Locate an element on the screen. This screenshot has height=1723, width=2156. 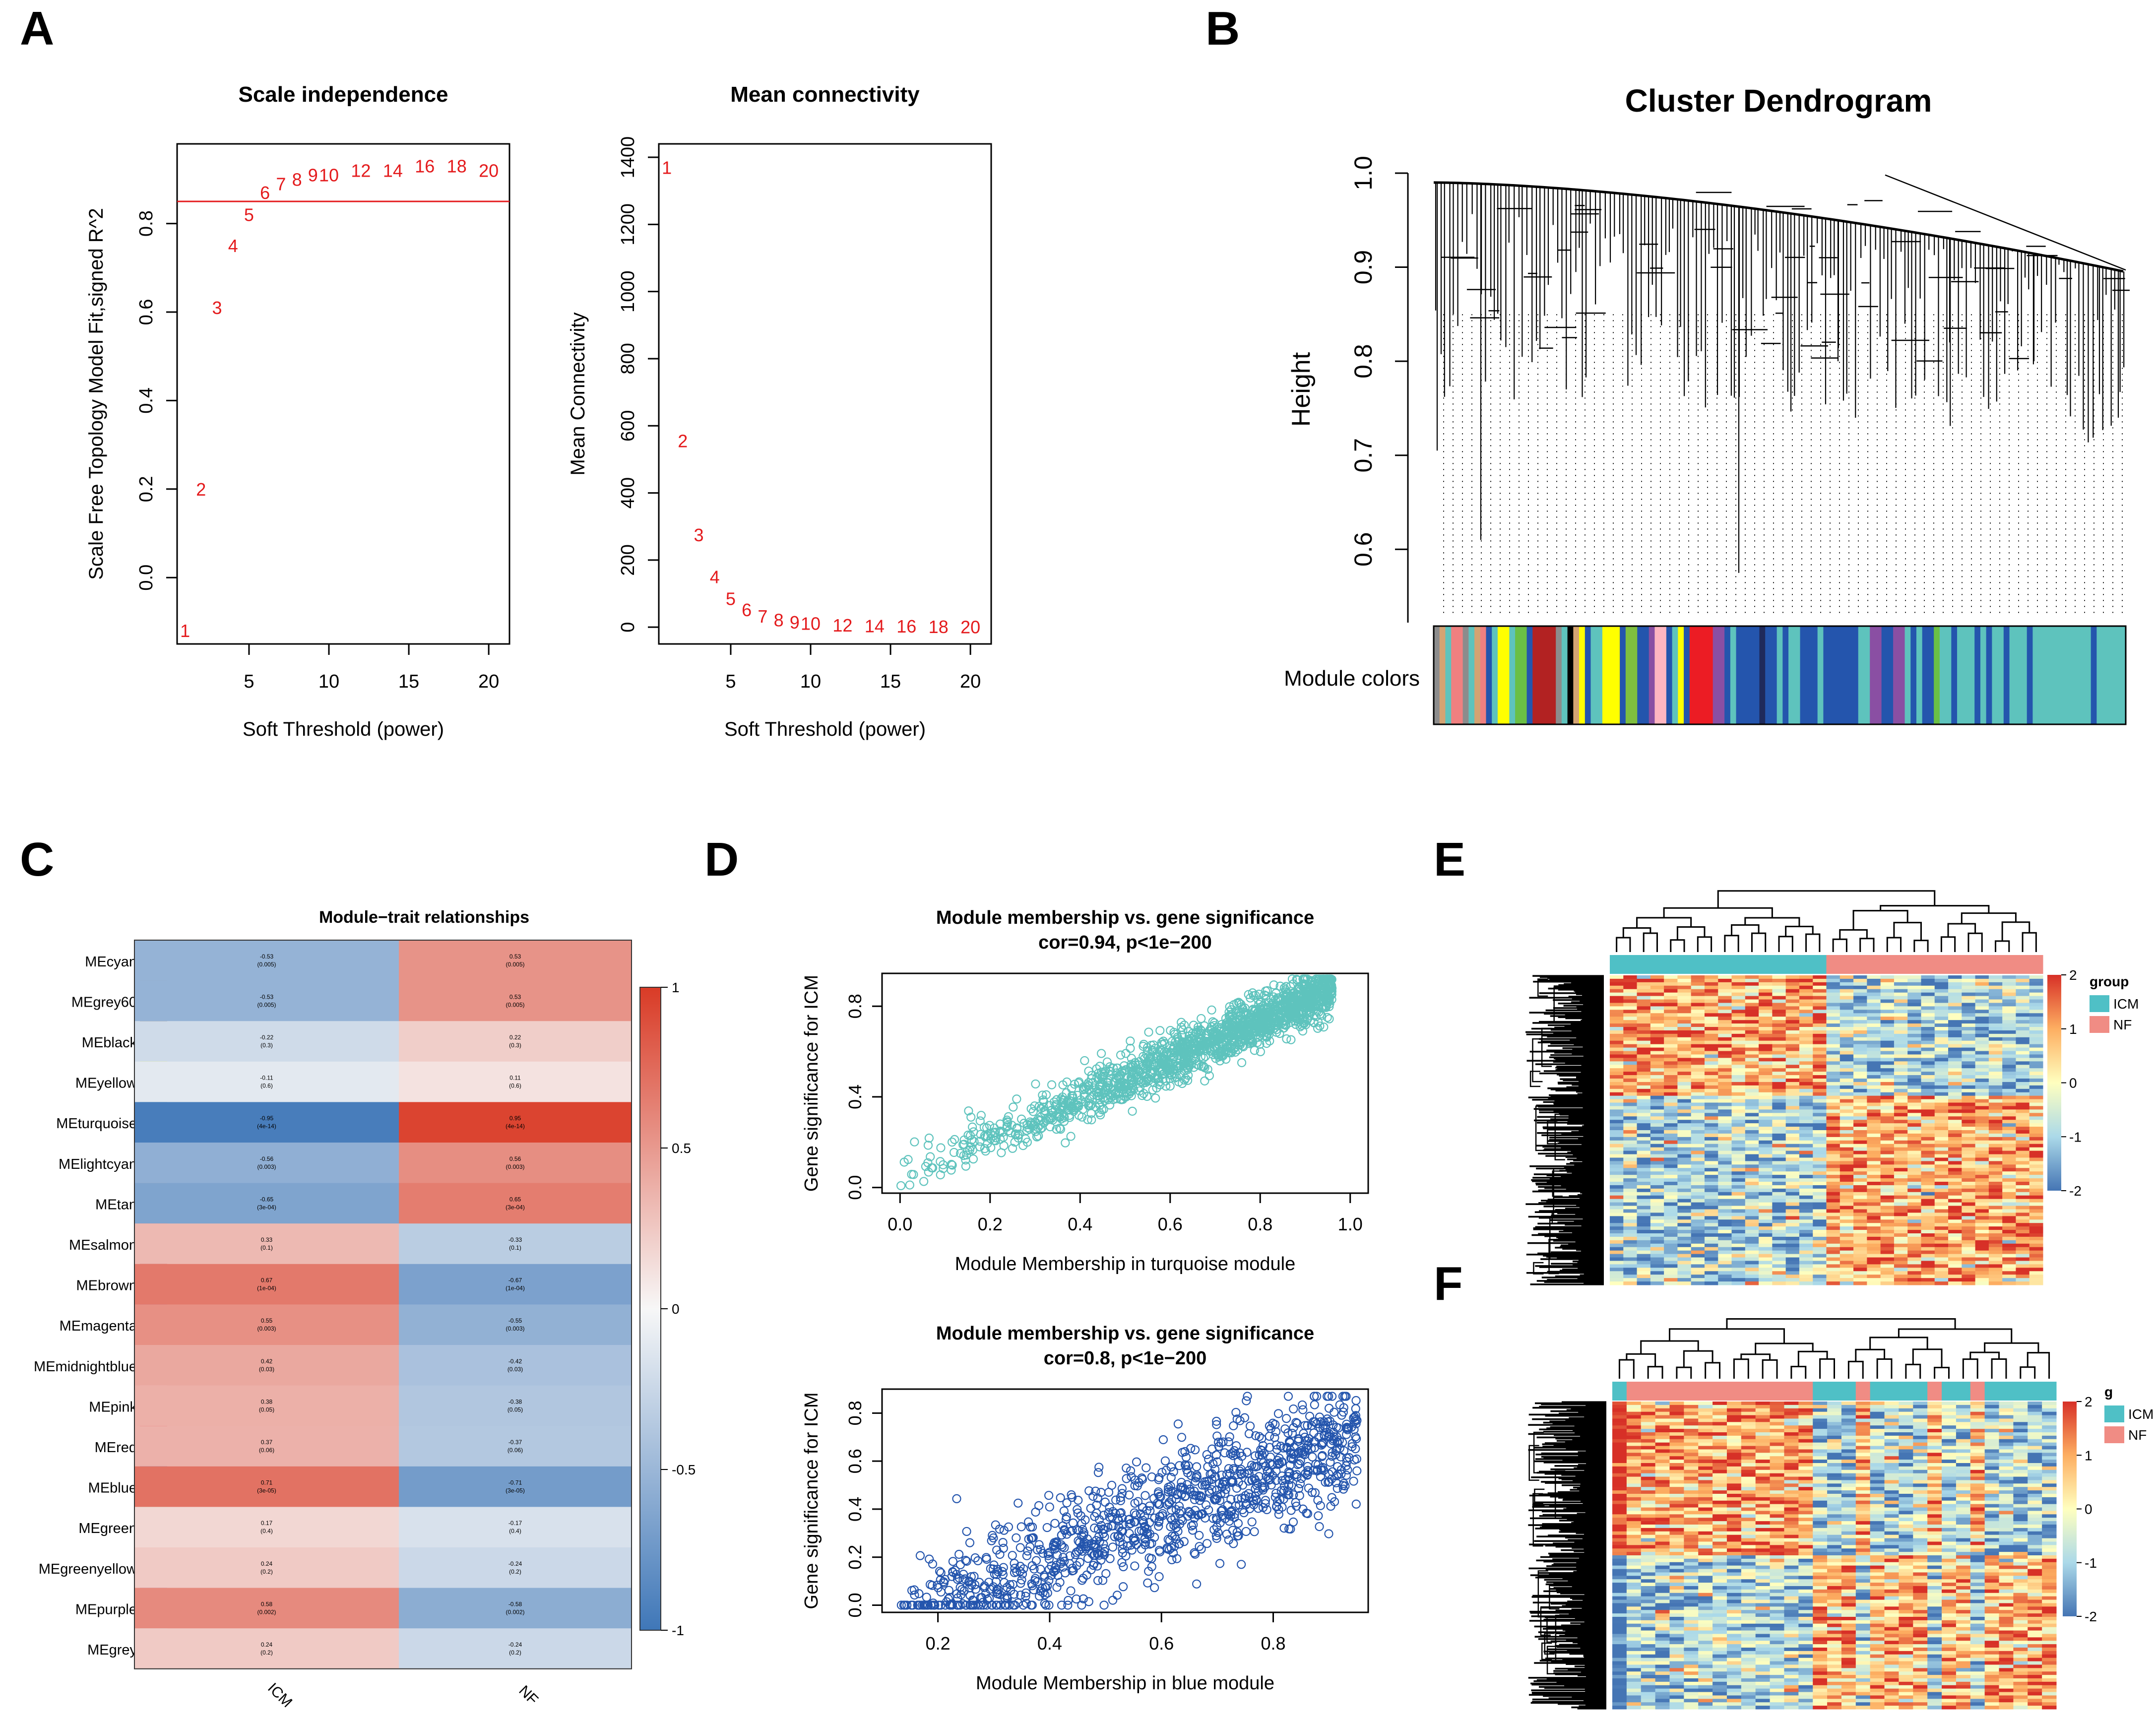
row-label: MEblue is located at coordinates (112, 1488).